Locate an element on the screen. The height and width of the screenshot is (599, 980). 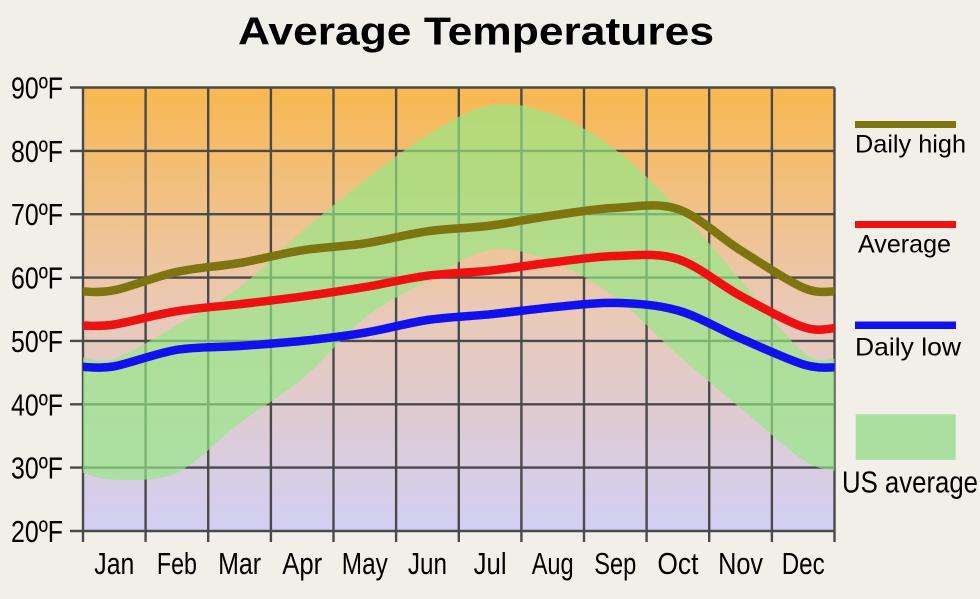
svg-text: Jul is located at coordinates (490, 563).